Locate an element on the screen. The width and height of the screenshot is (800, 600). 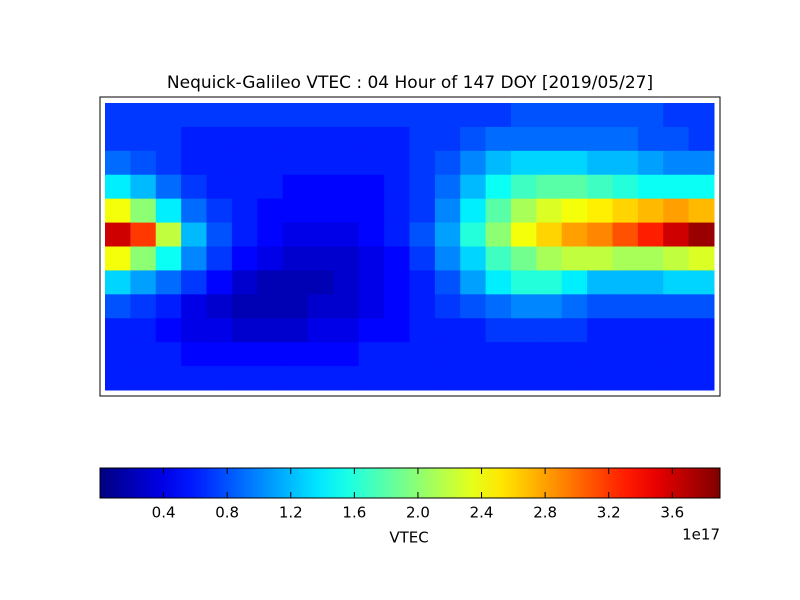
colorbar is located at coordinates (410, 483).